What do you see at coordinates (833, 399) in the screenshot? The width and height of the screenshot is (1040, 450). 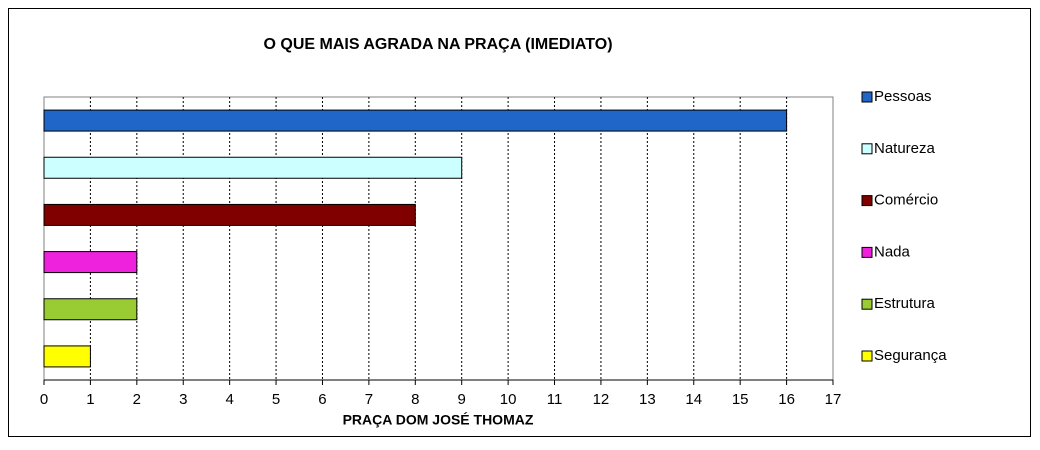 I see `x-tick-label: 17` at bounding box center [833, 399].